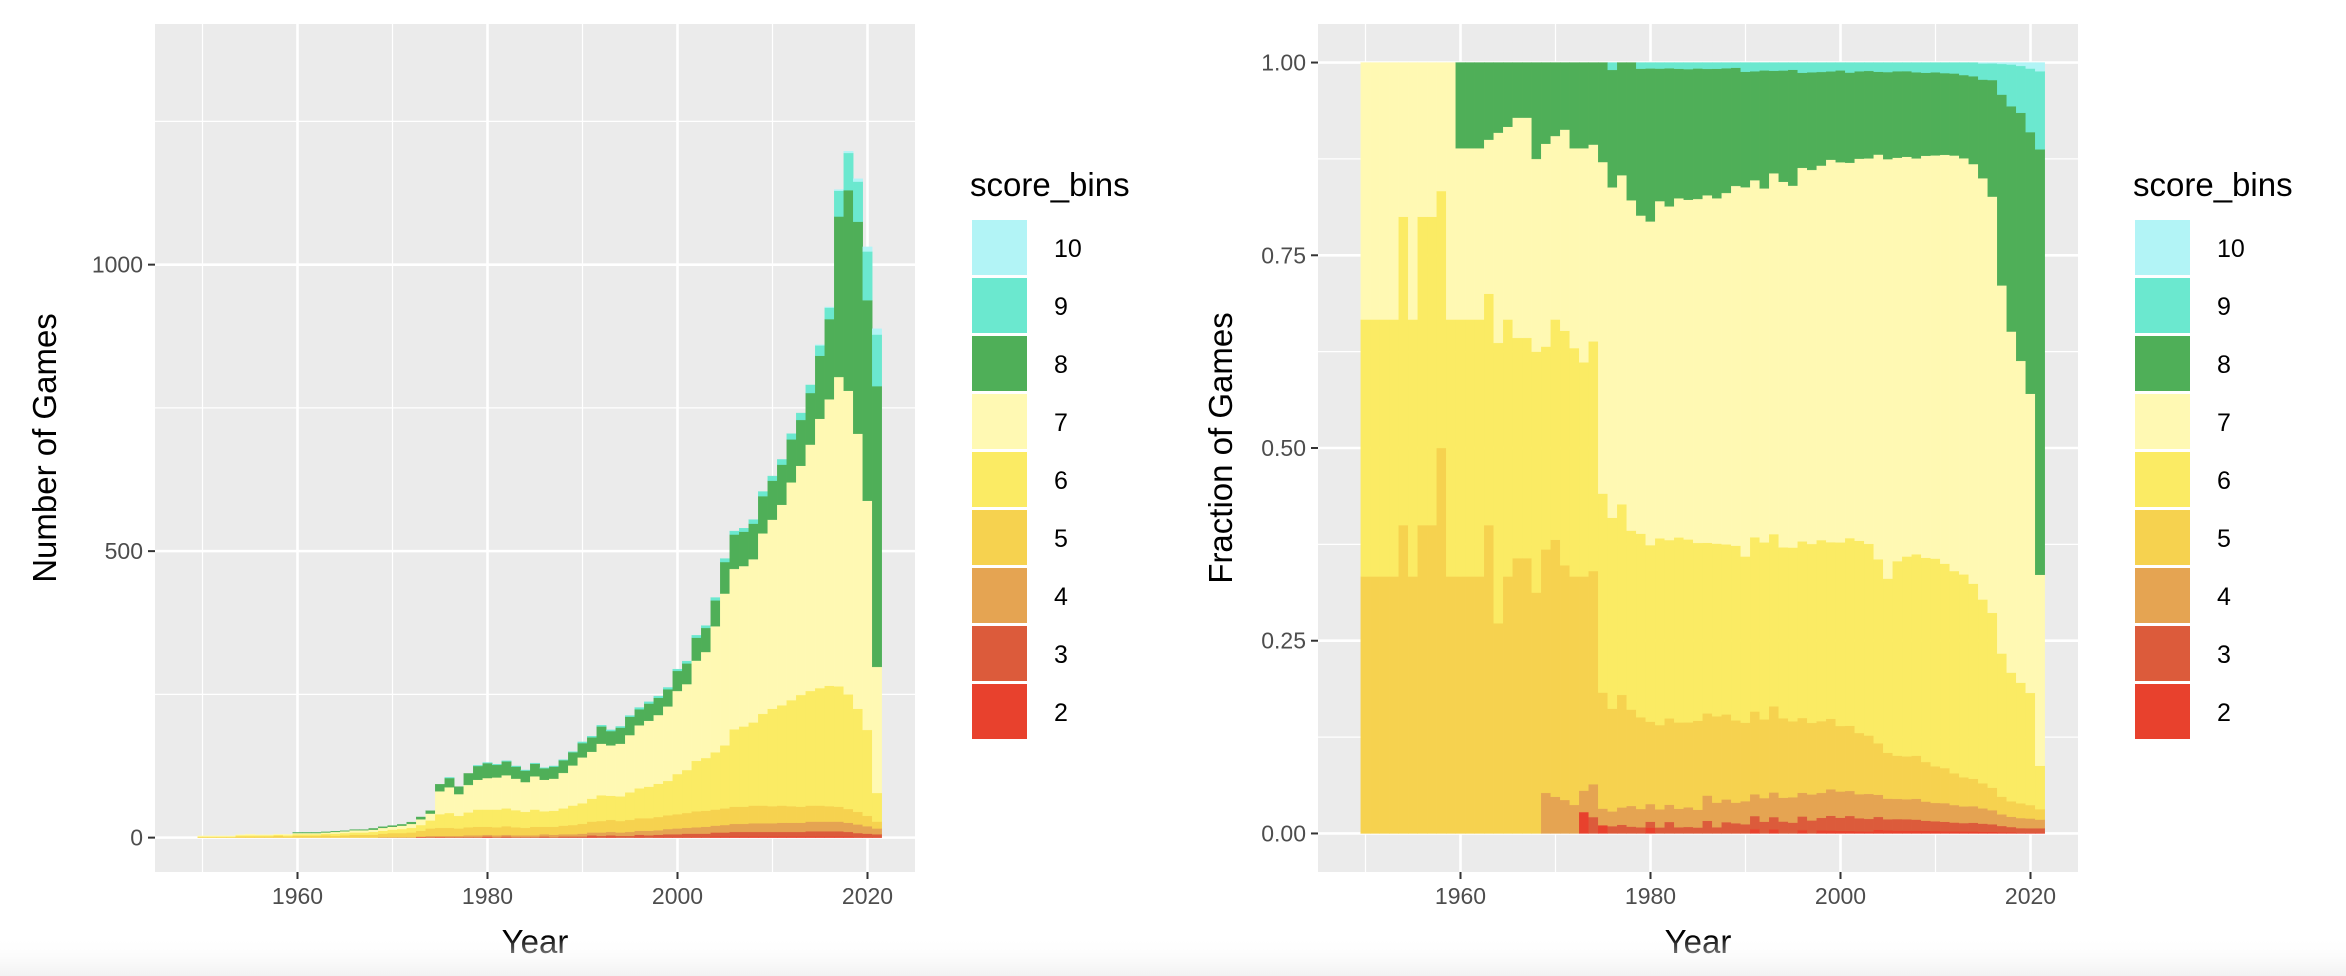 The width and height of the screenshot is (2346, 976). Describe the element at coordinates (1061, 597) in the screenshot. I see `legend-label-4: 4` at that location.